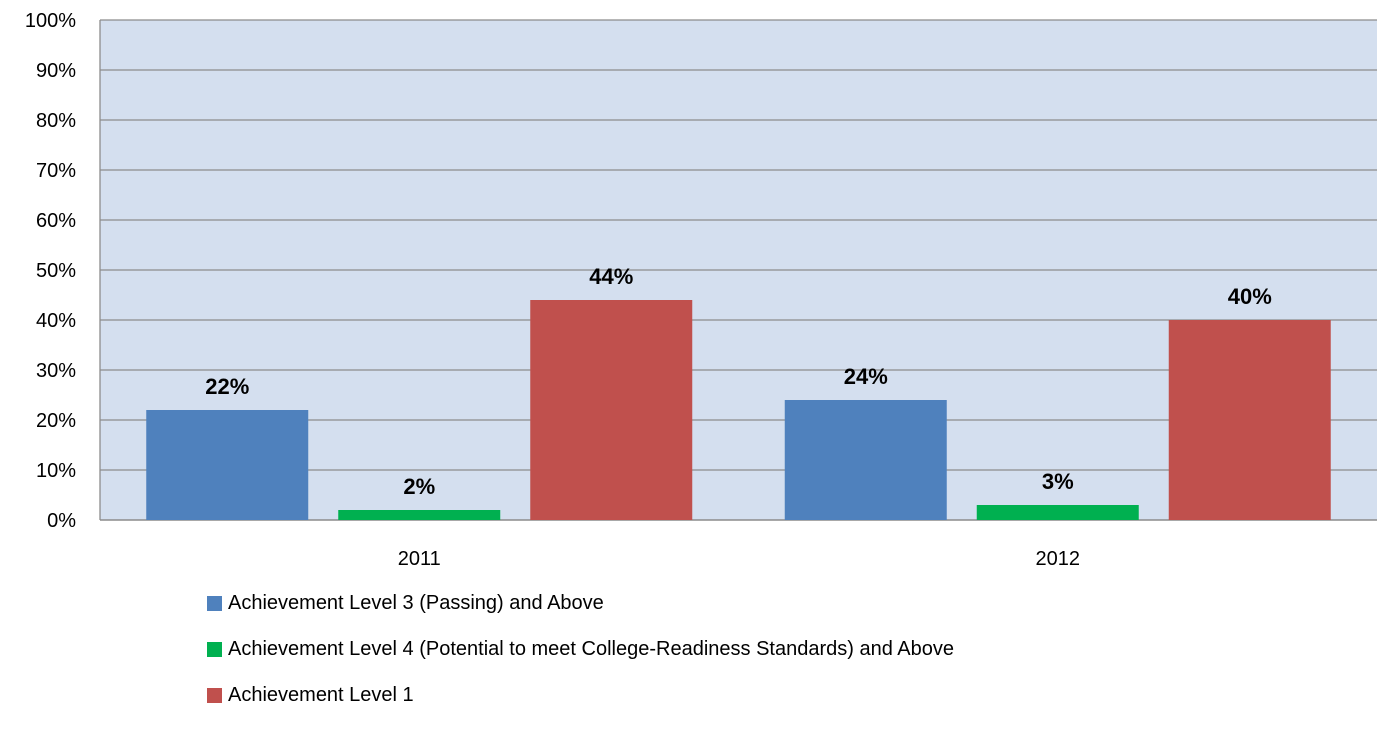 This screenshot has width=1377, height=730. What do you see at coordinates (1250, 296) in the screenshot?
I see `data-label: 40%` at bounding box center [1250, 296].